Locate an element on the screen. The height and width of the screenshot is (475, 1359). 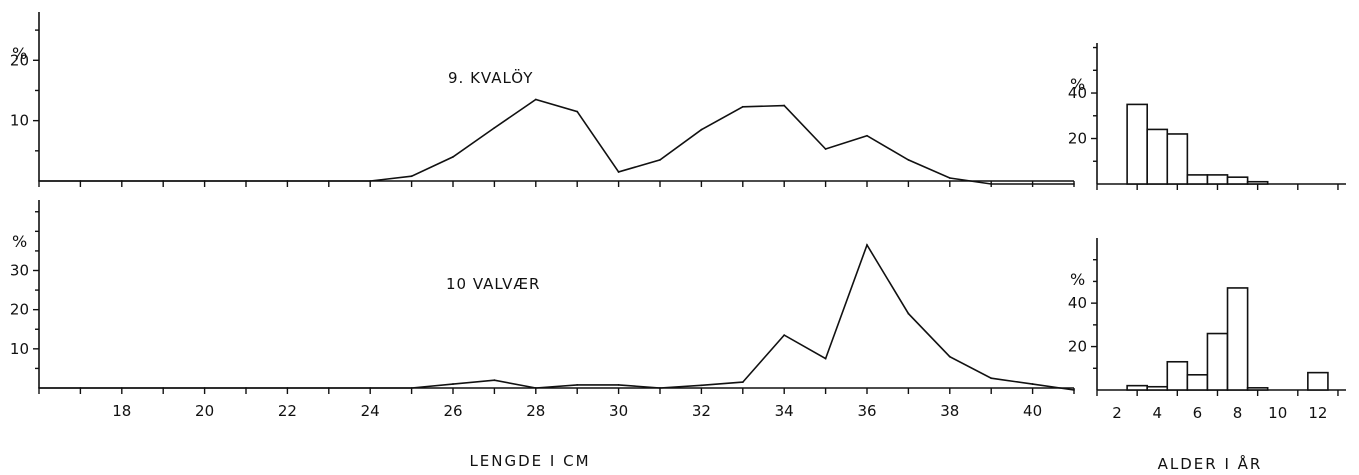
x-tick-label: 38 is located at coordinates (949, 411).